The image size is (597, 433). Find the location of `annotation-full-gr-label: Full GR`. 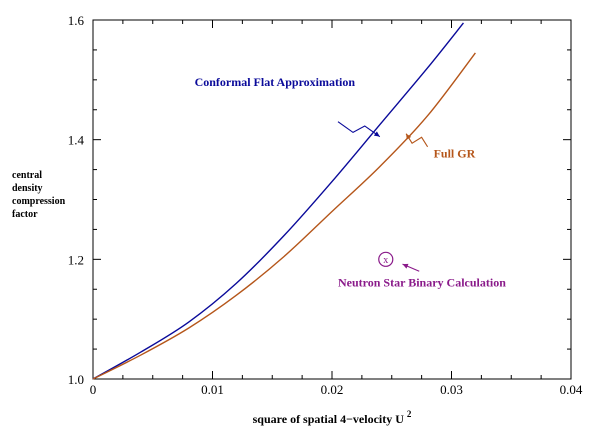

annotation-full-gr-label: Full GR is located at coordinates (455, 154).